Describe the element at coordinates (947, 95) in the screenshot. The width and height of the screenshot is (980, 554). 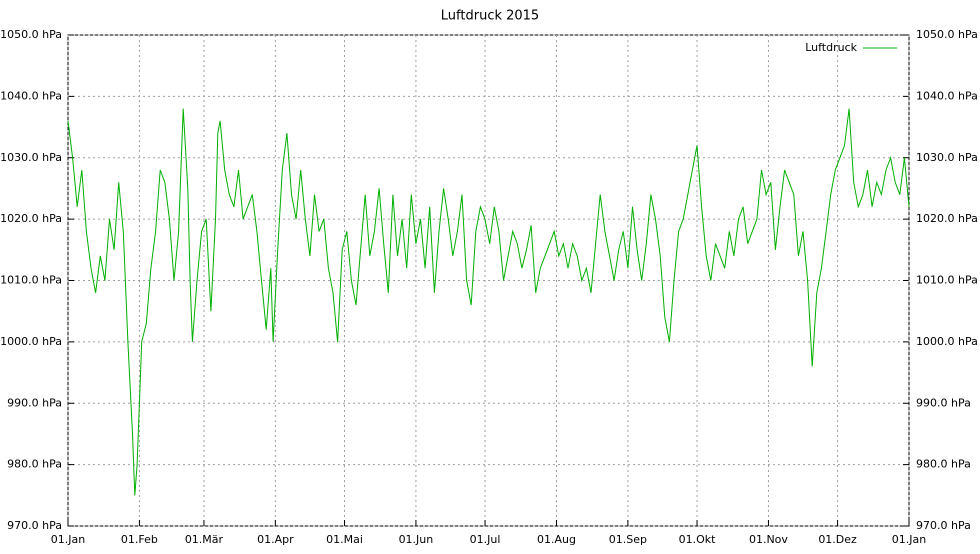
I see `y2-tick-label: 1040.0 hPa` at that location.